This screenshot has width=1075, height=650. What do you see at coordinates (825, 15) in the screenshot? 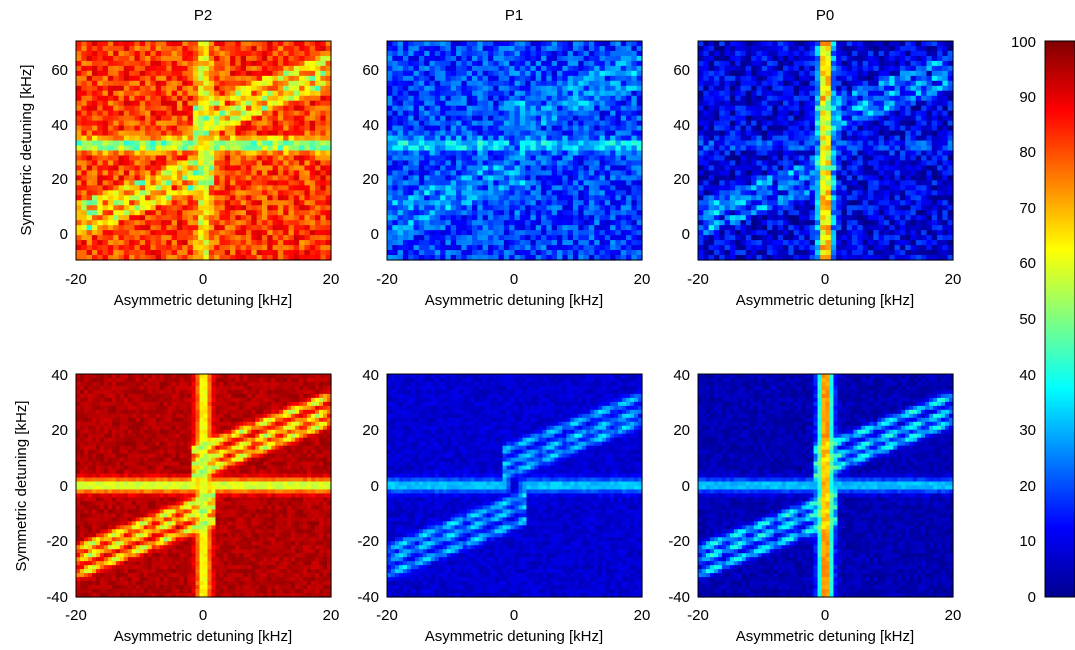
I see `panel-title: P0` at bounding box center [825, 15].